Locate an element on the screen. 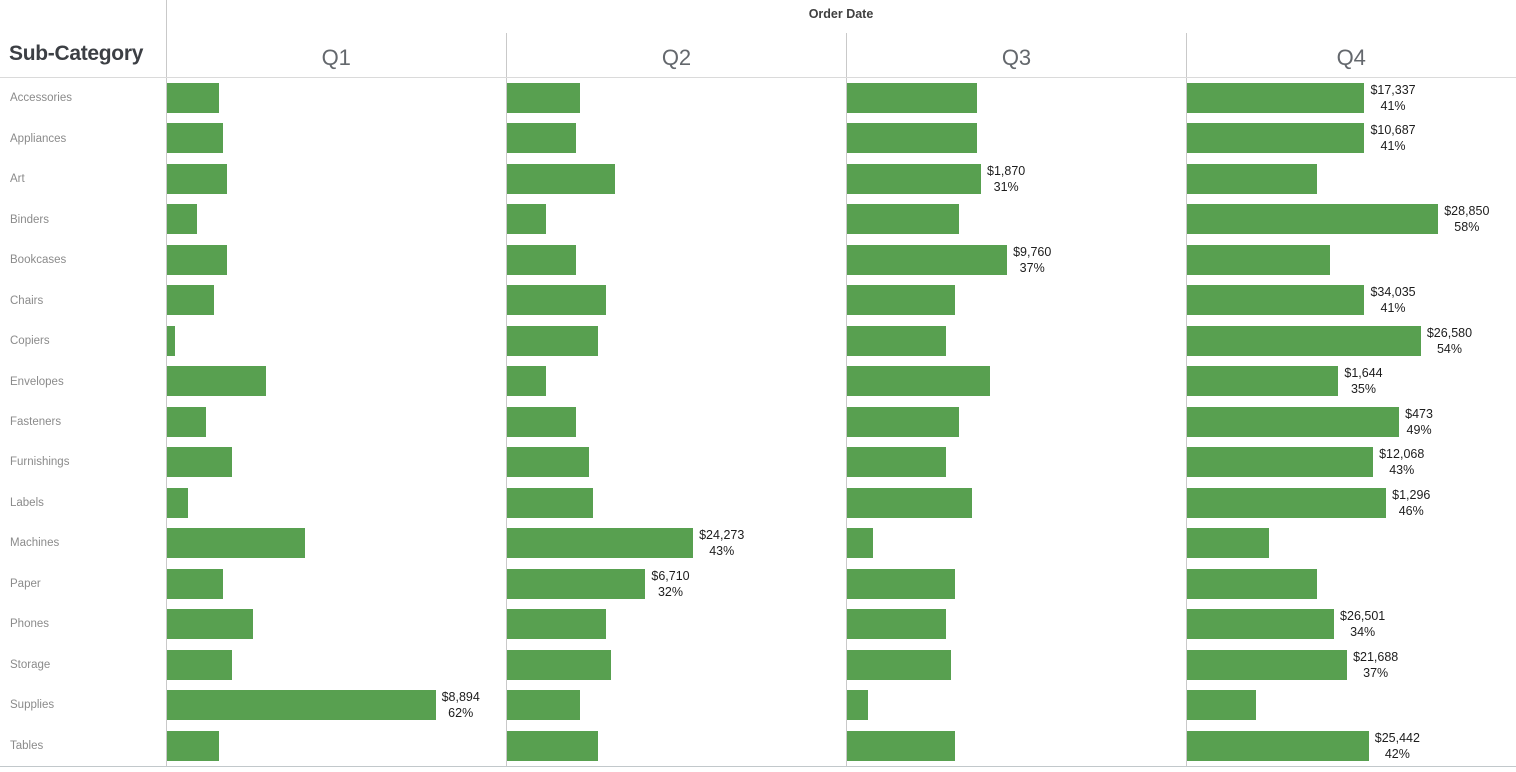 Image resolution: width=1516 pixels, height=772 pixels. bar-accessories-q3 is located at coordinates (911, 98).